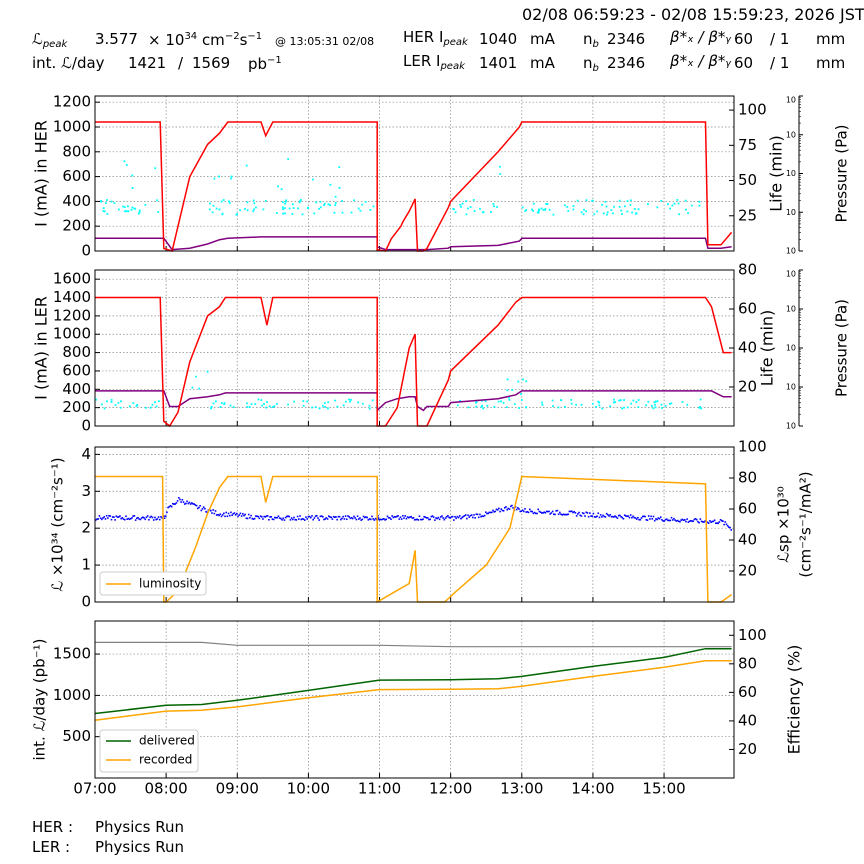 Image resolution: width=864 pixels, height=864 pixels. What do you see at coordinates (72, 102) in the screenshot?
I see `ytick-label-0-6: 1200` at bounding box center [72, 102].